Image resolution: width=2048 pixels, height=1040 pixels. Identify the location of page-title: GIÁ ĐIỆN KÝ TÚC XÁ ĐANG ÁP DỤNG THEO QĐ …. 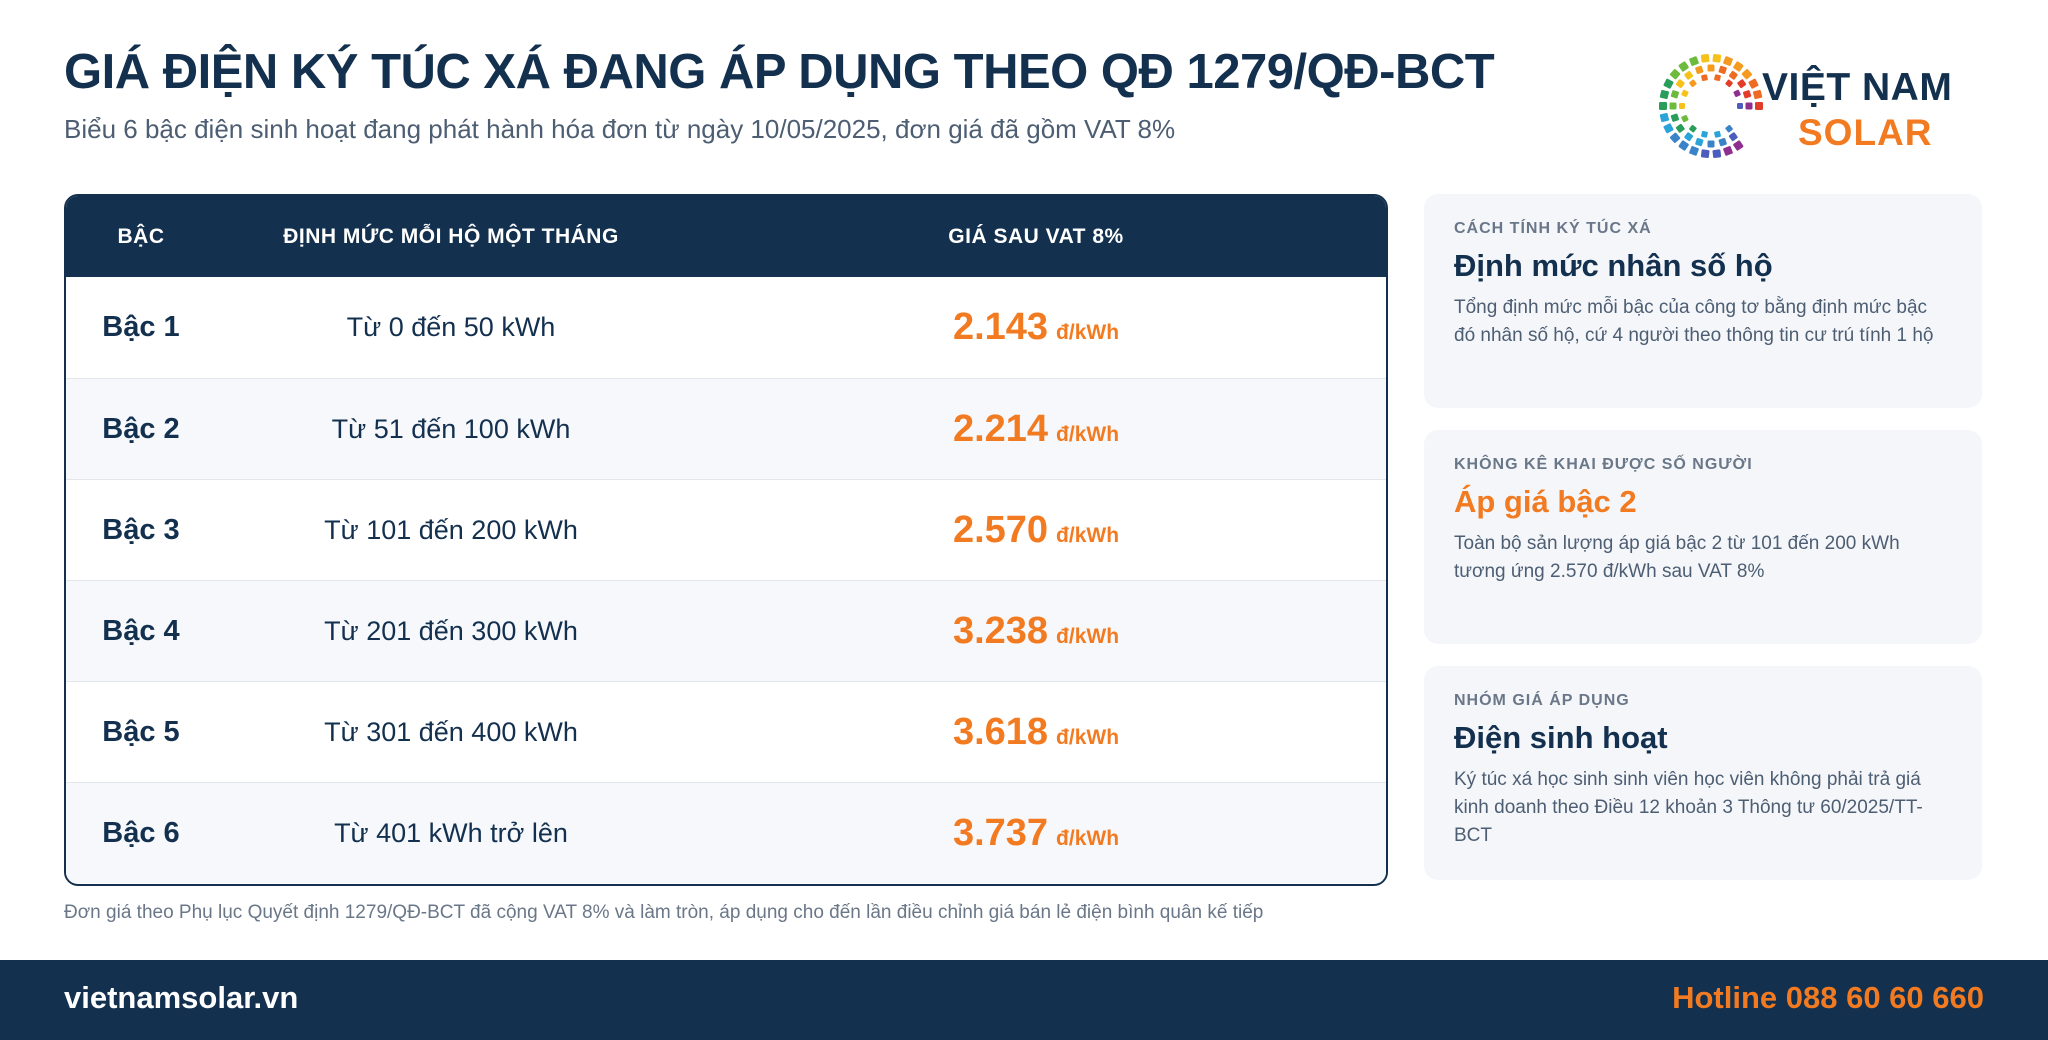
(779, 72).